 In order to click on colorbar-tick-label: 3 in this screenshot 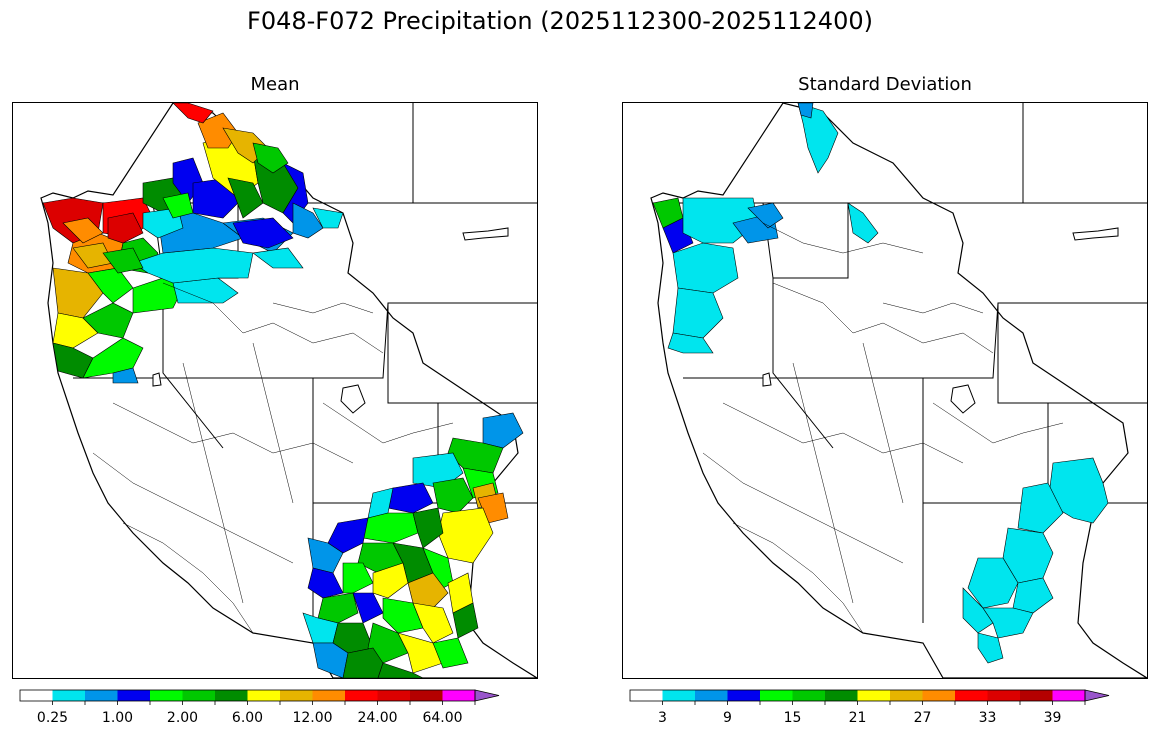, I will do `click(662, 718)`.